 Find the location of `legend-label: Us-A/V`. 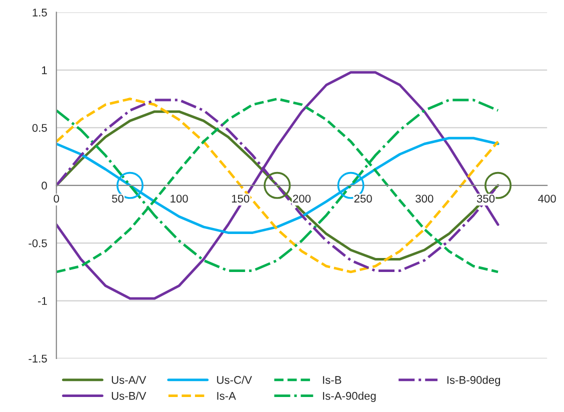

legend-label: Us-A/V is located at coordinates (129, 380).